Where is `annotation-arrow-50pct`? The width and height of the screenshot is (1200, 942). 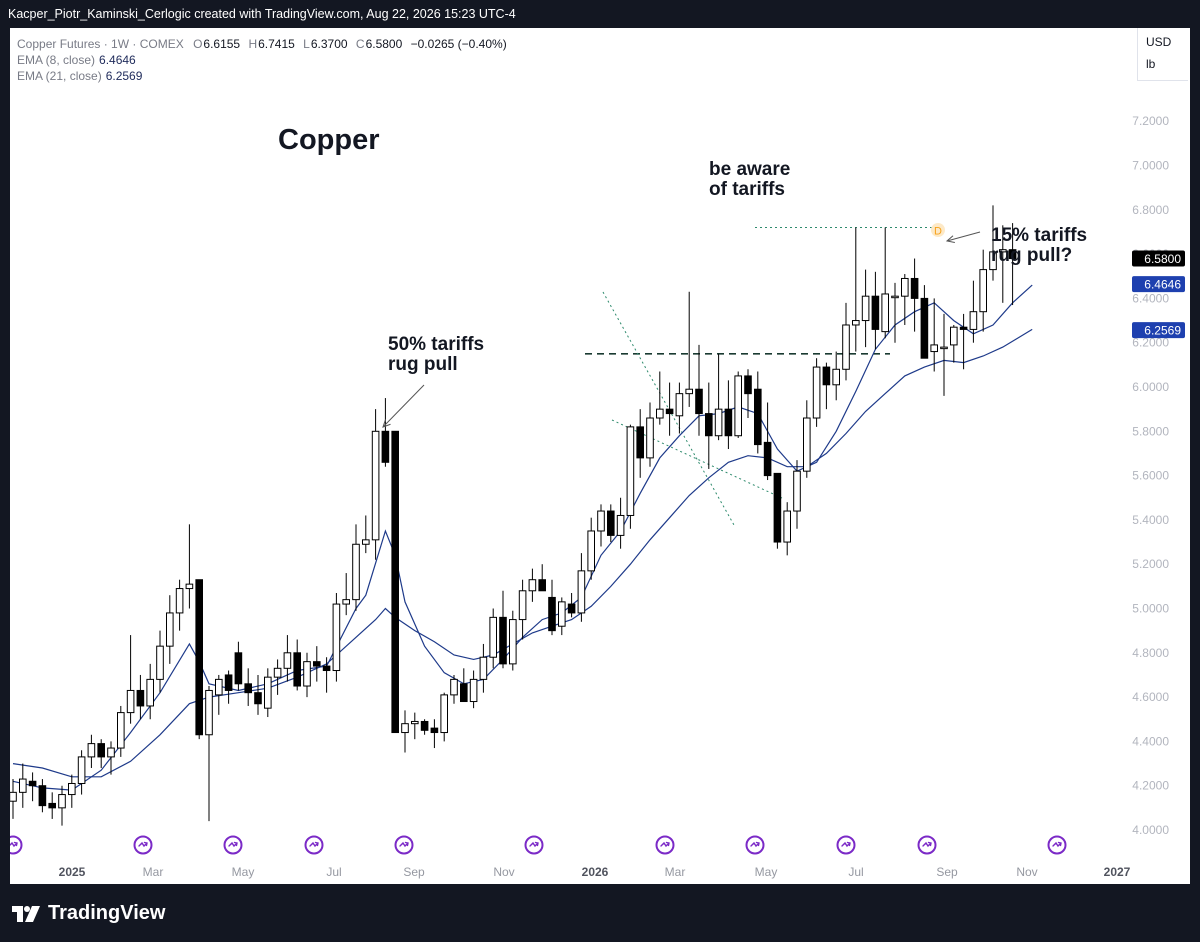
annotation-arrow-50pct is located at coordinates (403, 406).